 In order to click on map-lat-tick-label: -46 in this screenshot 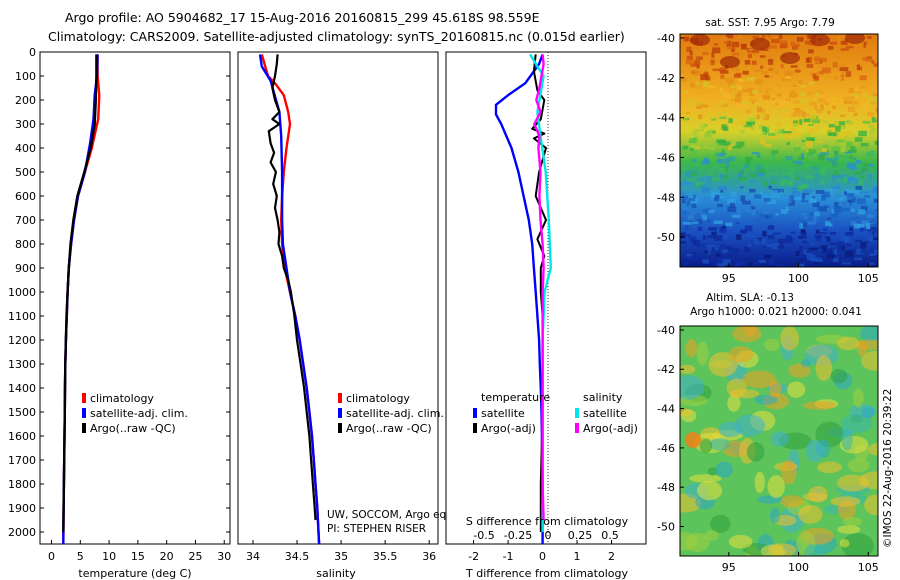, I will do `click(666, 157)`.